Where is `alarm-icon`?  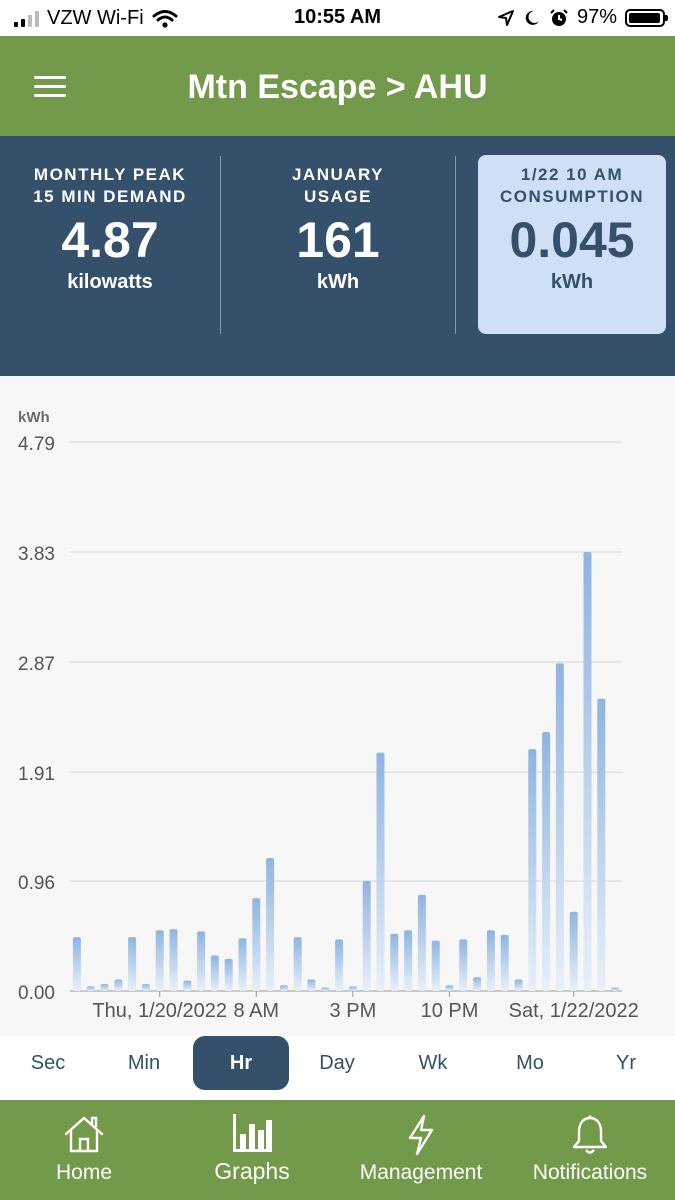
alarm-icon is located at coordinates (559, 17).